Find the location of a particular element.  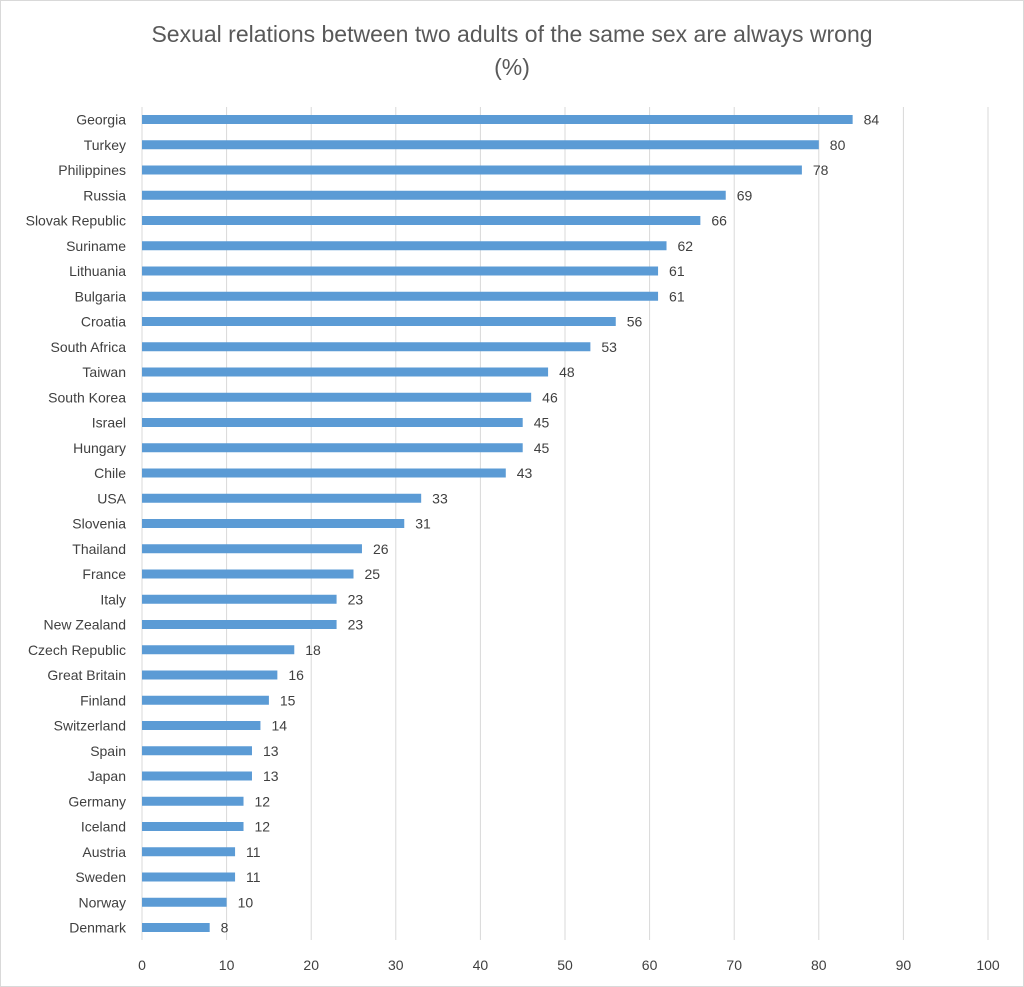

data-label: 18 is located at coordinates (313, 650).